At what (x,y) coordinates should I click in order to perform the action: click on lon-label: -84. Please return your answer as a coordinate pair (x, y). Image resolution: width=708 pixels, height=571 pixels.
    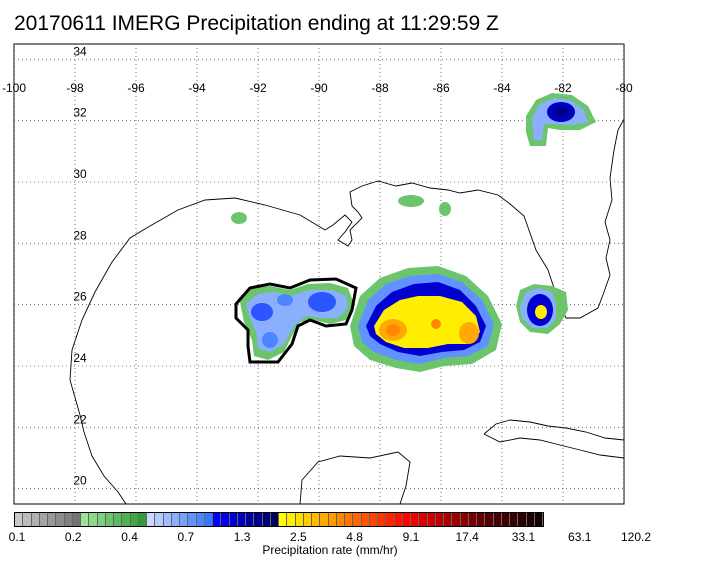
    Looking at the image, I should click on (502, 88).